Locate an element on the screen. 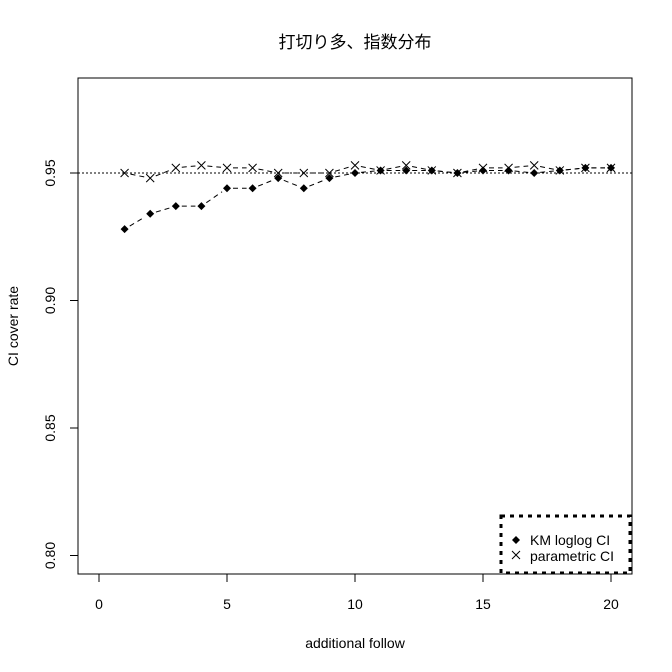 This screenshot has width=672, height=672. series-km-loglog is located at coordinates (367, 198).